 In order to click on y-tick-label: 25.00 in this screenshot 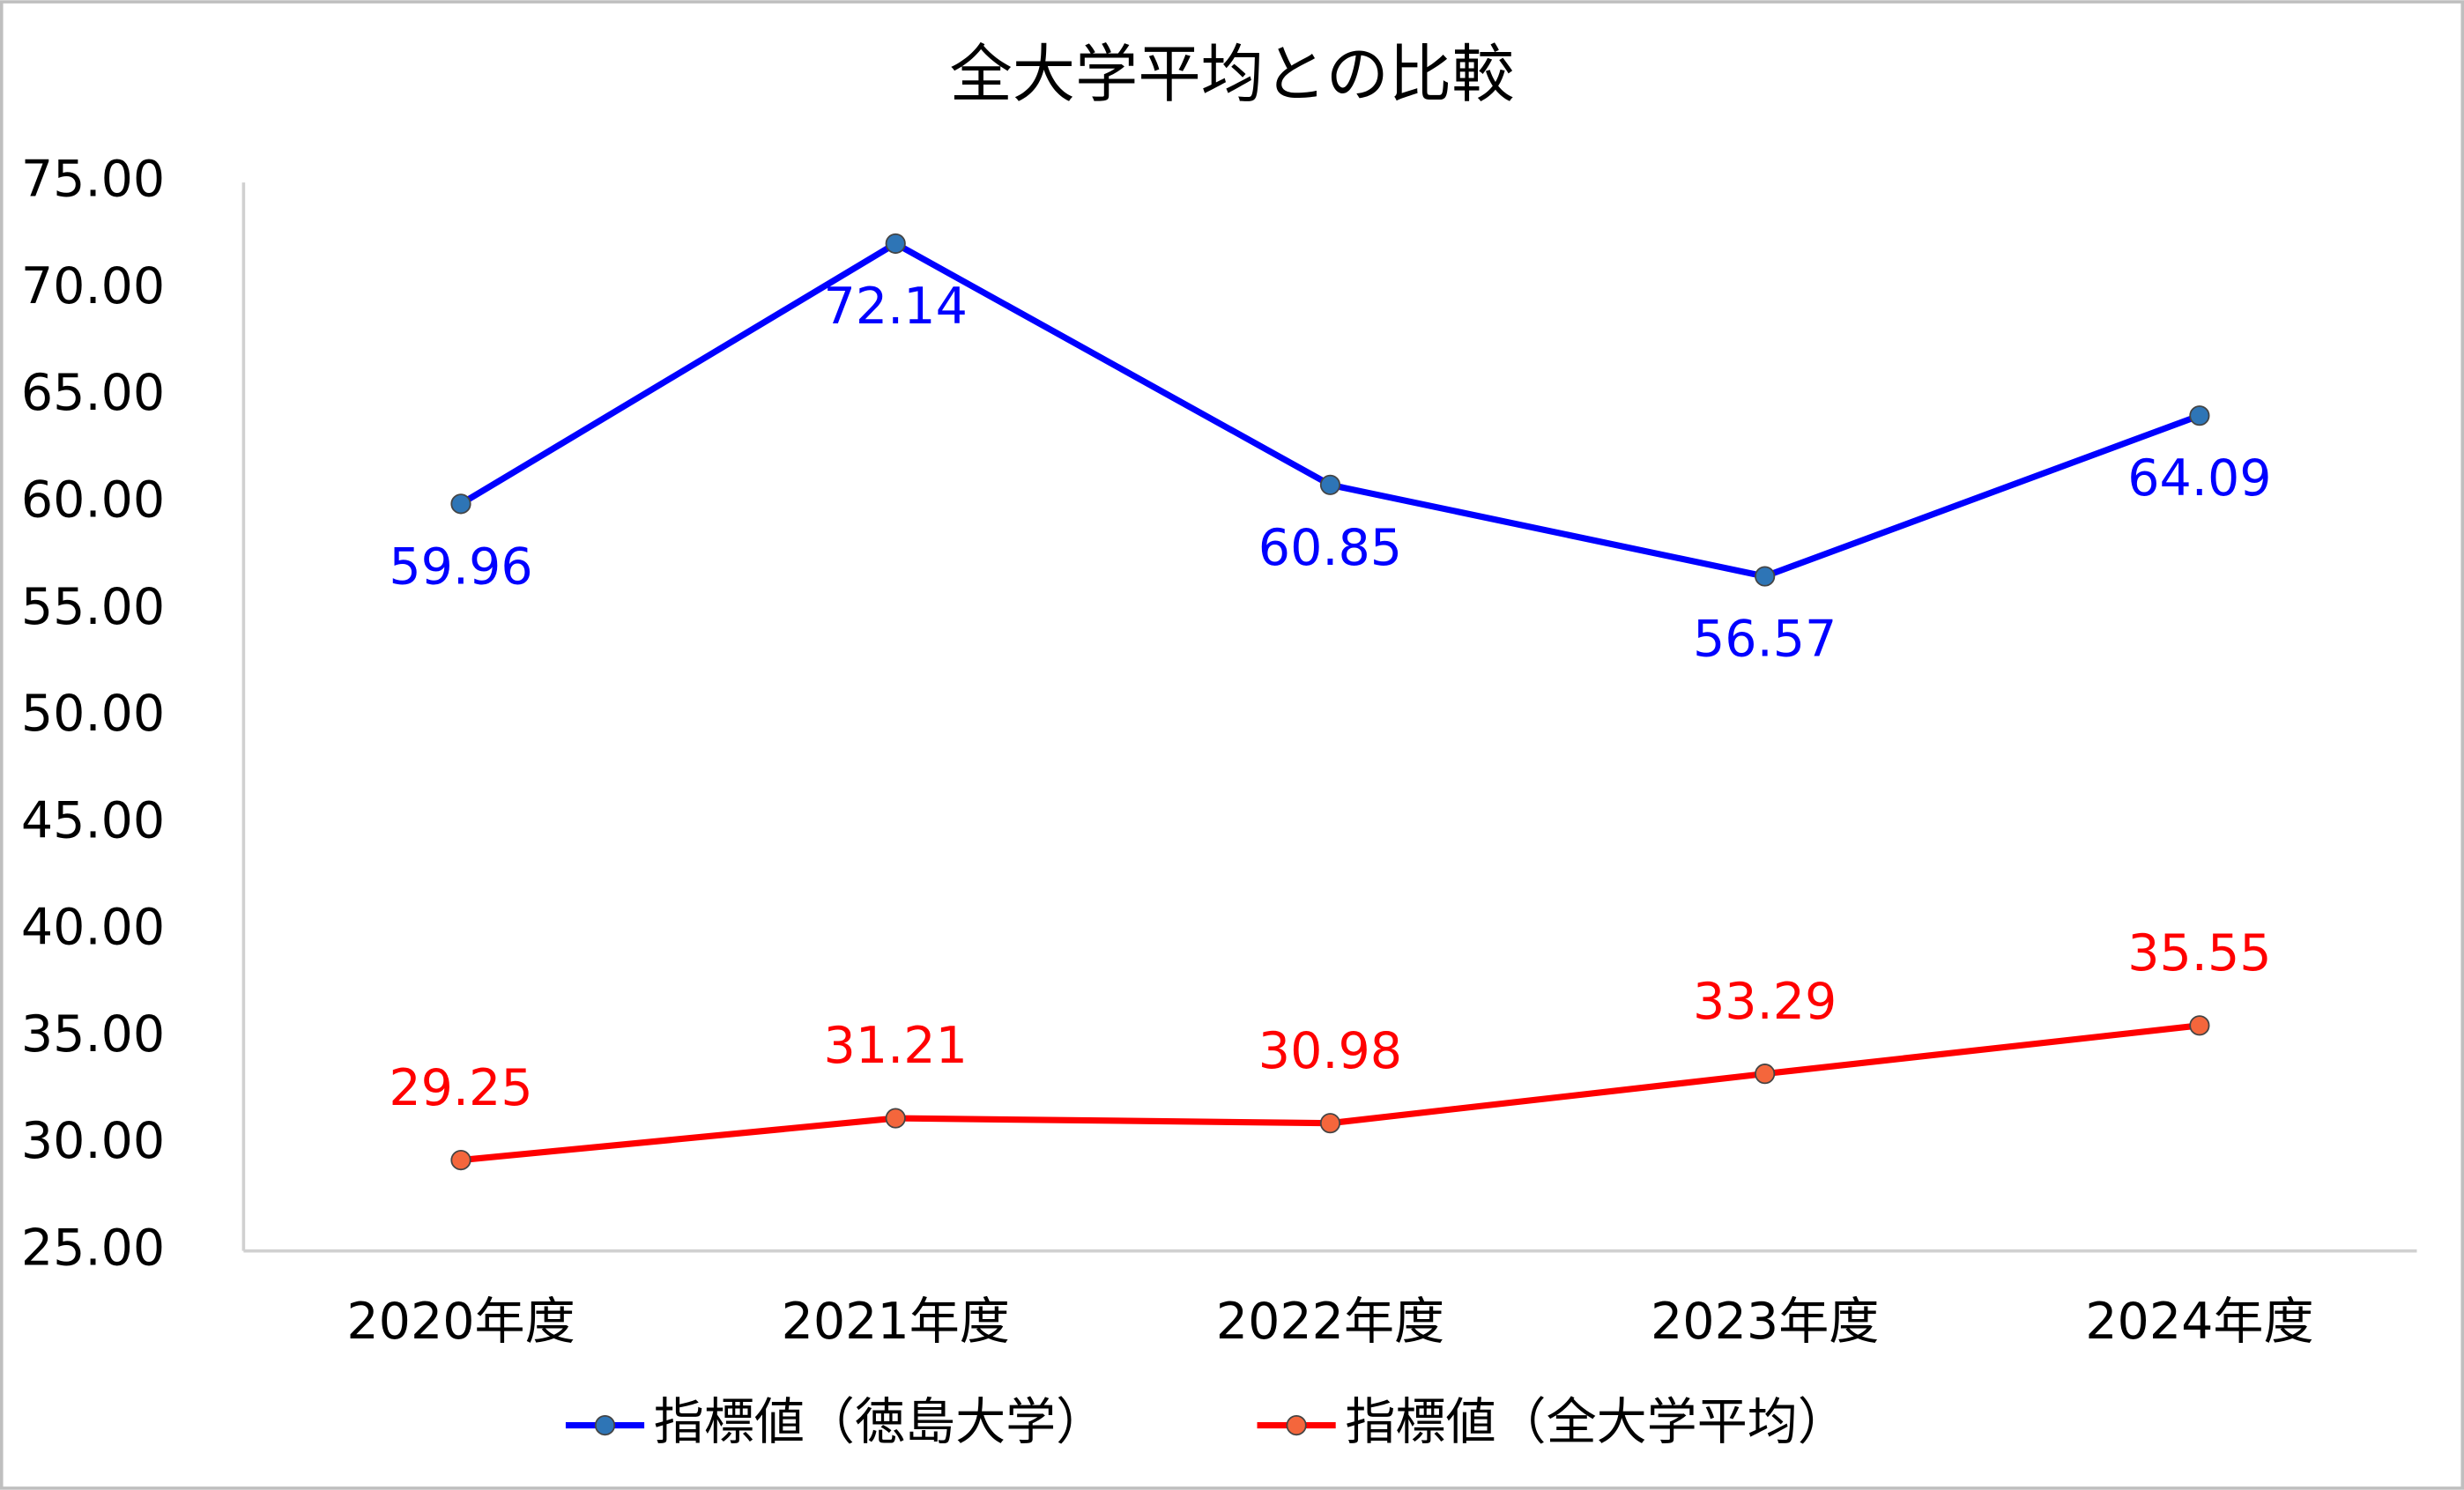, I will do `click(93, 1248)`.